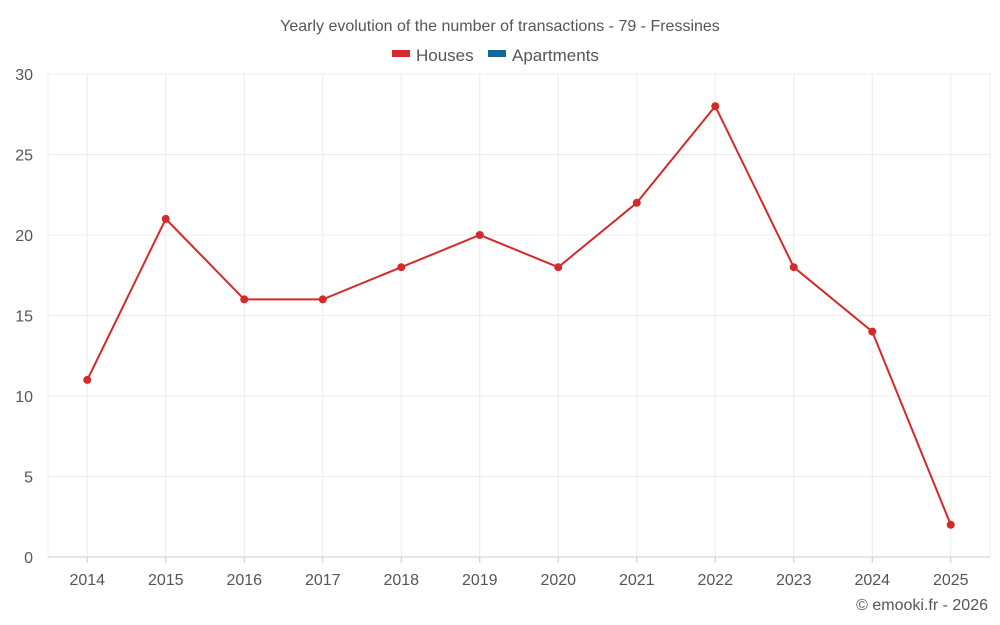 The image size is (1000, 625). Describe the element at coordinates (558, 580) in the screenshot. I see `x-tick-label: 2020` at that location.